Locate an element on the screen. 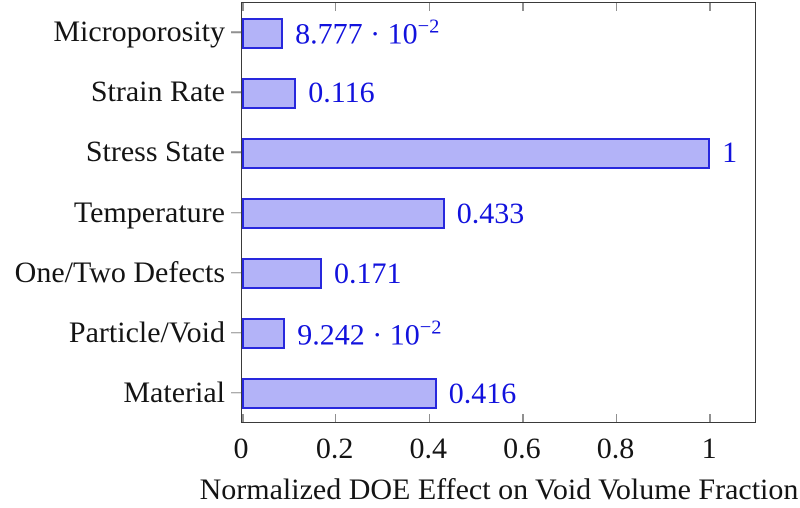  x-tick-label: 0.8 is located at coordinates (615, 448).